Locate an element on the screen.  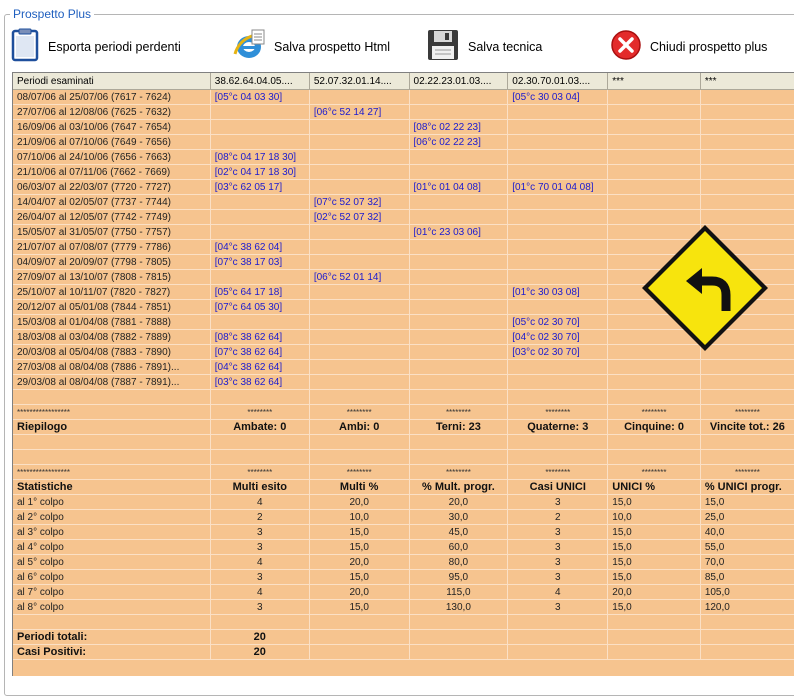
table-row-cell: [03°c 62 05 17] is located at coordinates (260, 187).